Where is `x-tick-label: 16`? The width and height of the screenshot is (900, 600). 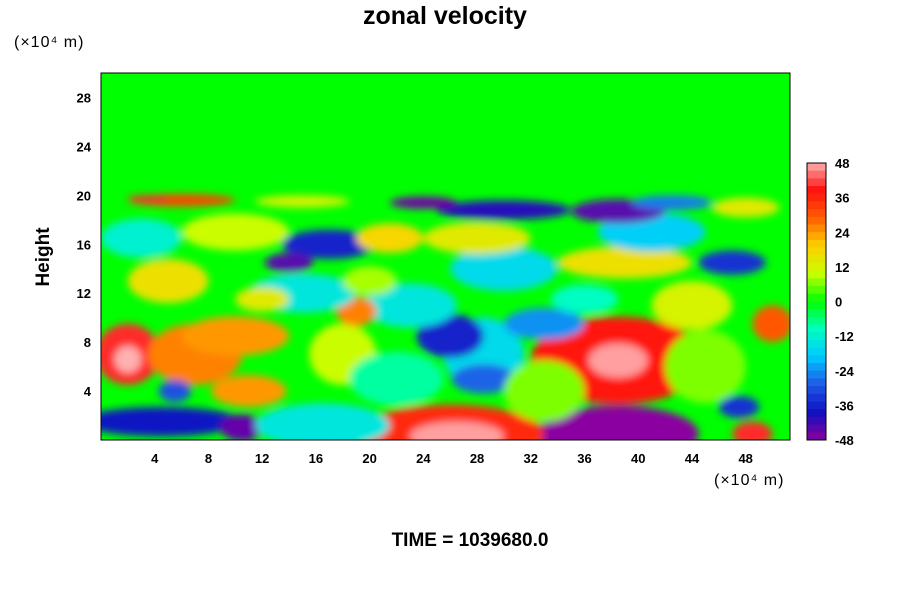 x-tick-label: 16 is located at coordinates (316, 458).